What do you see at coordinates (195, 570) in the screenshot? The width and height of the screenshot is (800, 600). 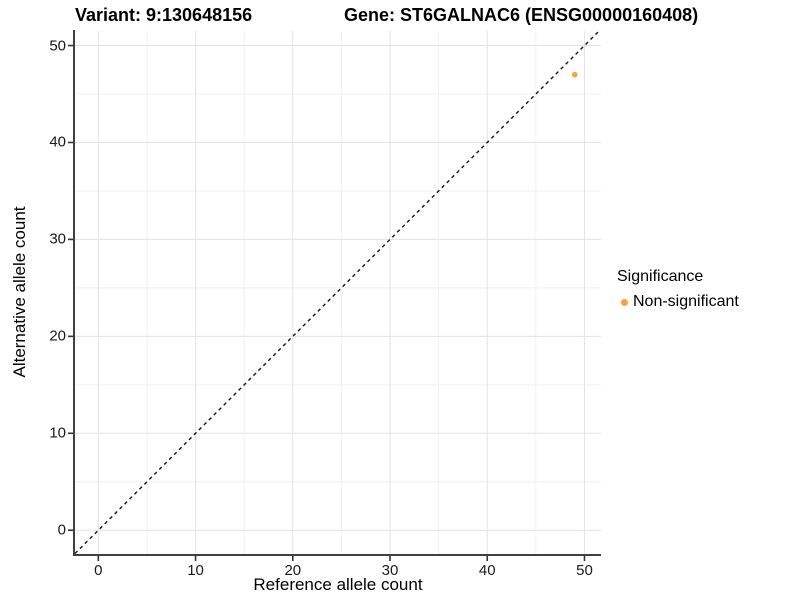 I see `x-tick-label: 10` at bounding box center [195, 570].